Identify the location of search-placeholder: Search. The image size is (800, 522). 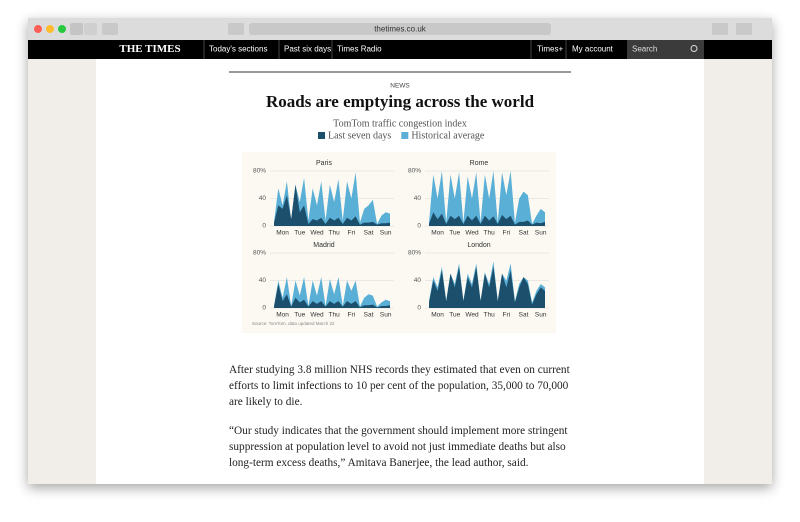
(644, 49).